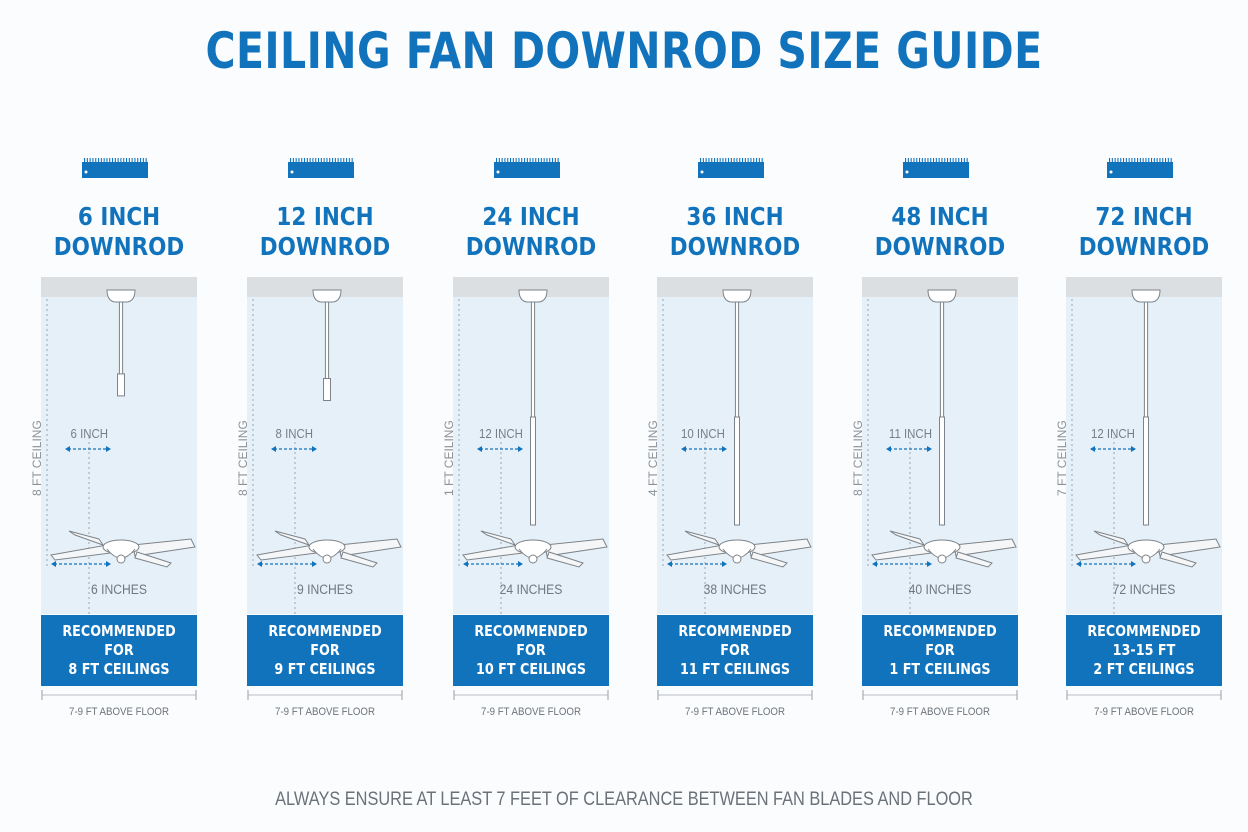 This screenshot has height=832, width=1248. I want to click on recommendation-box: RECOMMENDED FOR 8 FT CEILINGS, so click(119, 650).